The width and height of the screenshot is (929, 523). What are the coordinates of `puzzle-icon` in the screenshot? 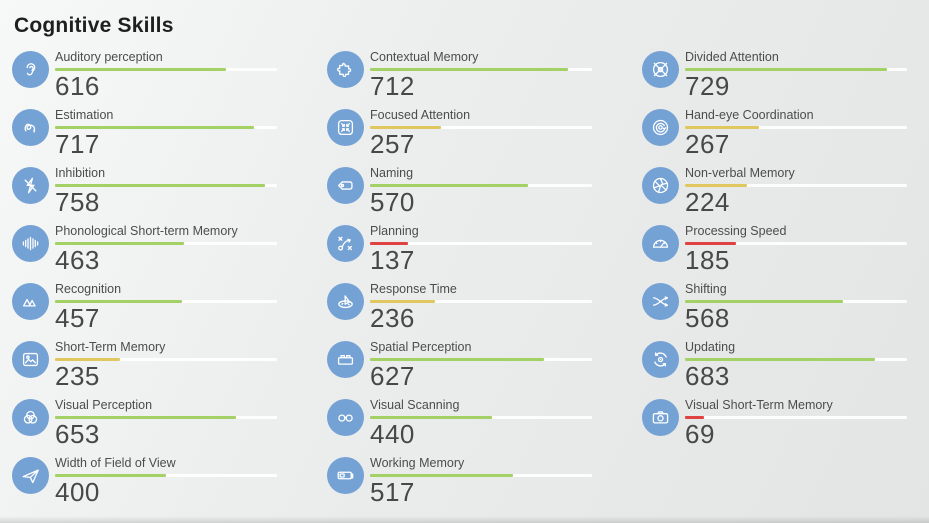 It's located at (345, 69).